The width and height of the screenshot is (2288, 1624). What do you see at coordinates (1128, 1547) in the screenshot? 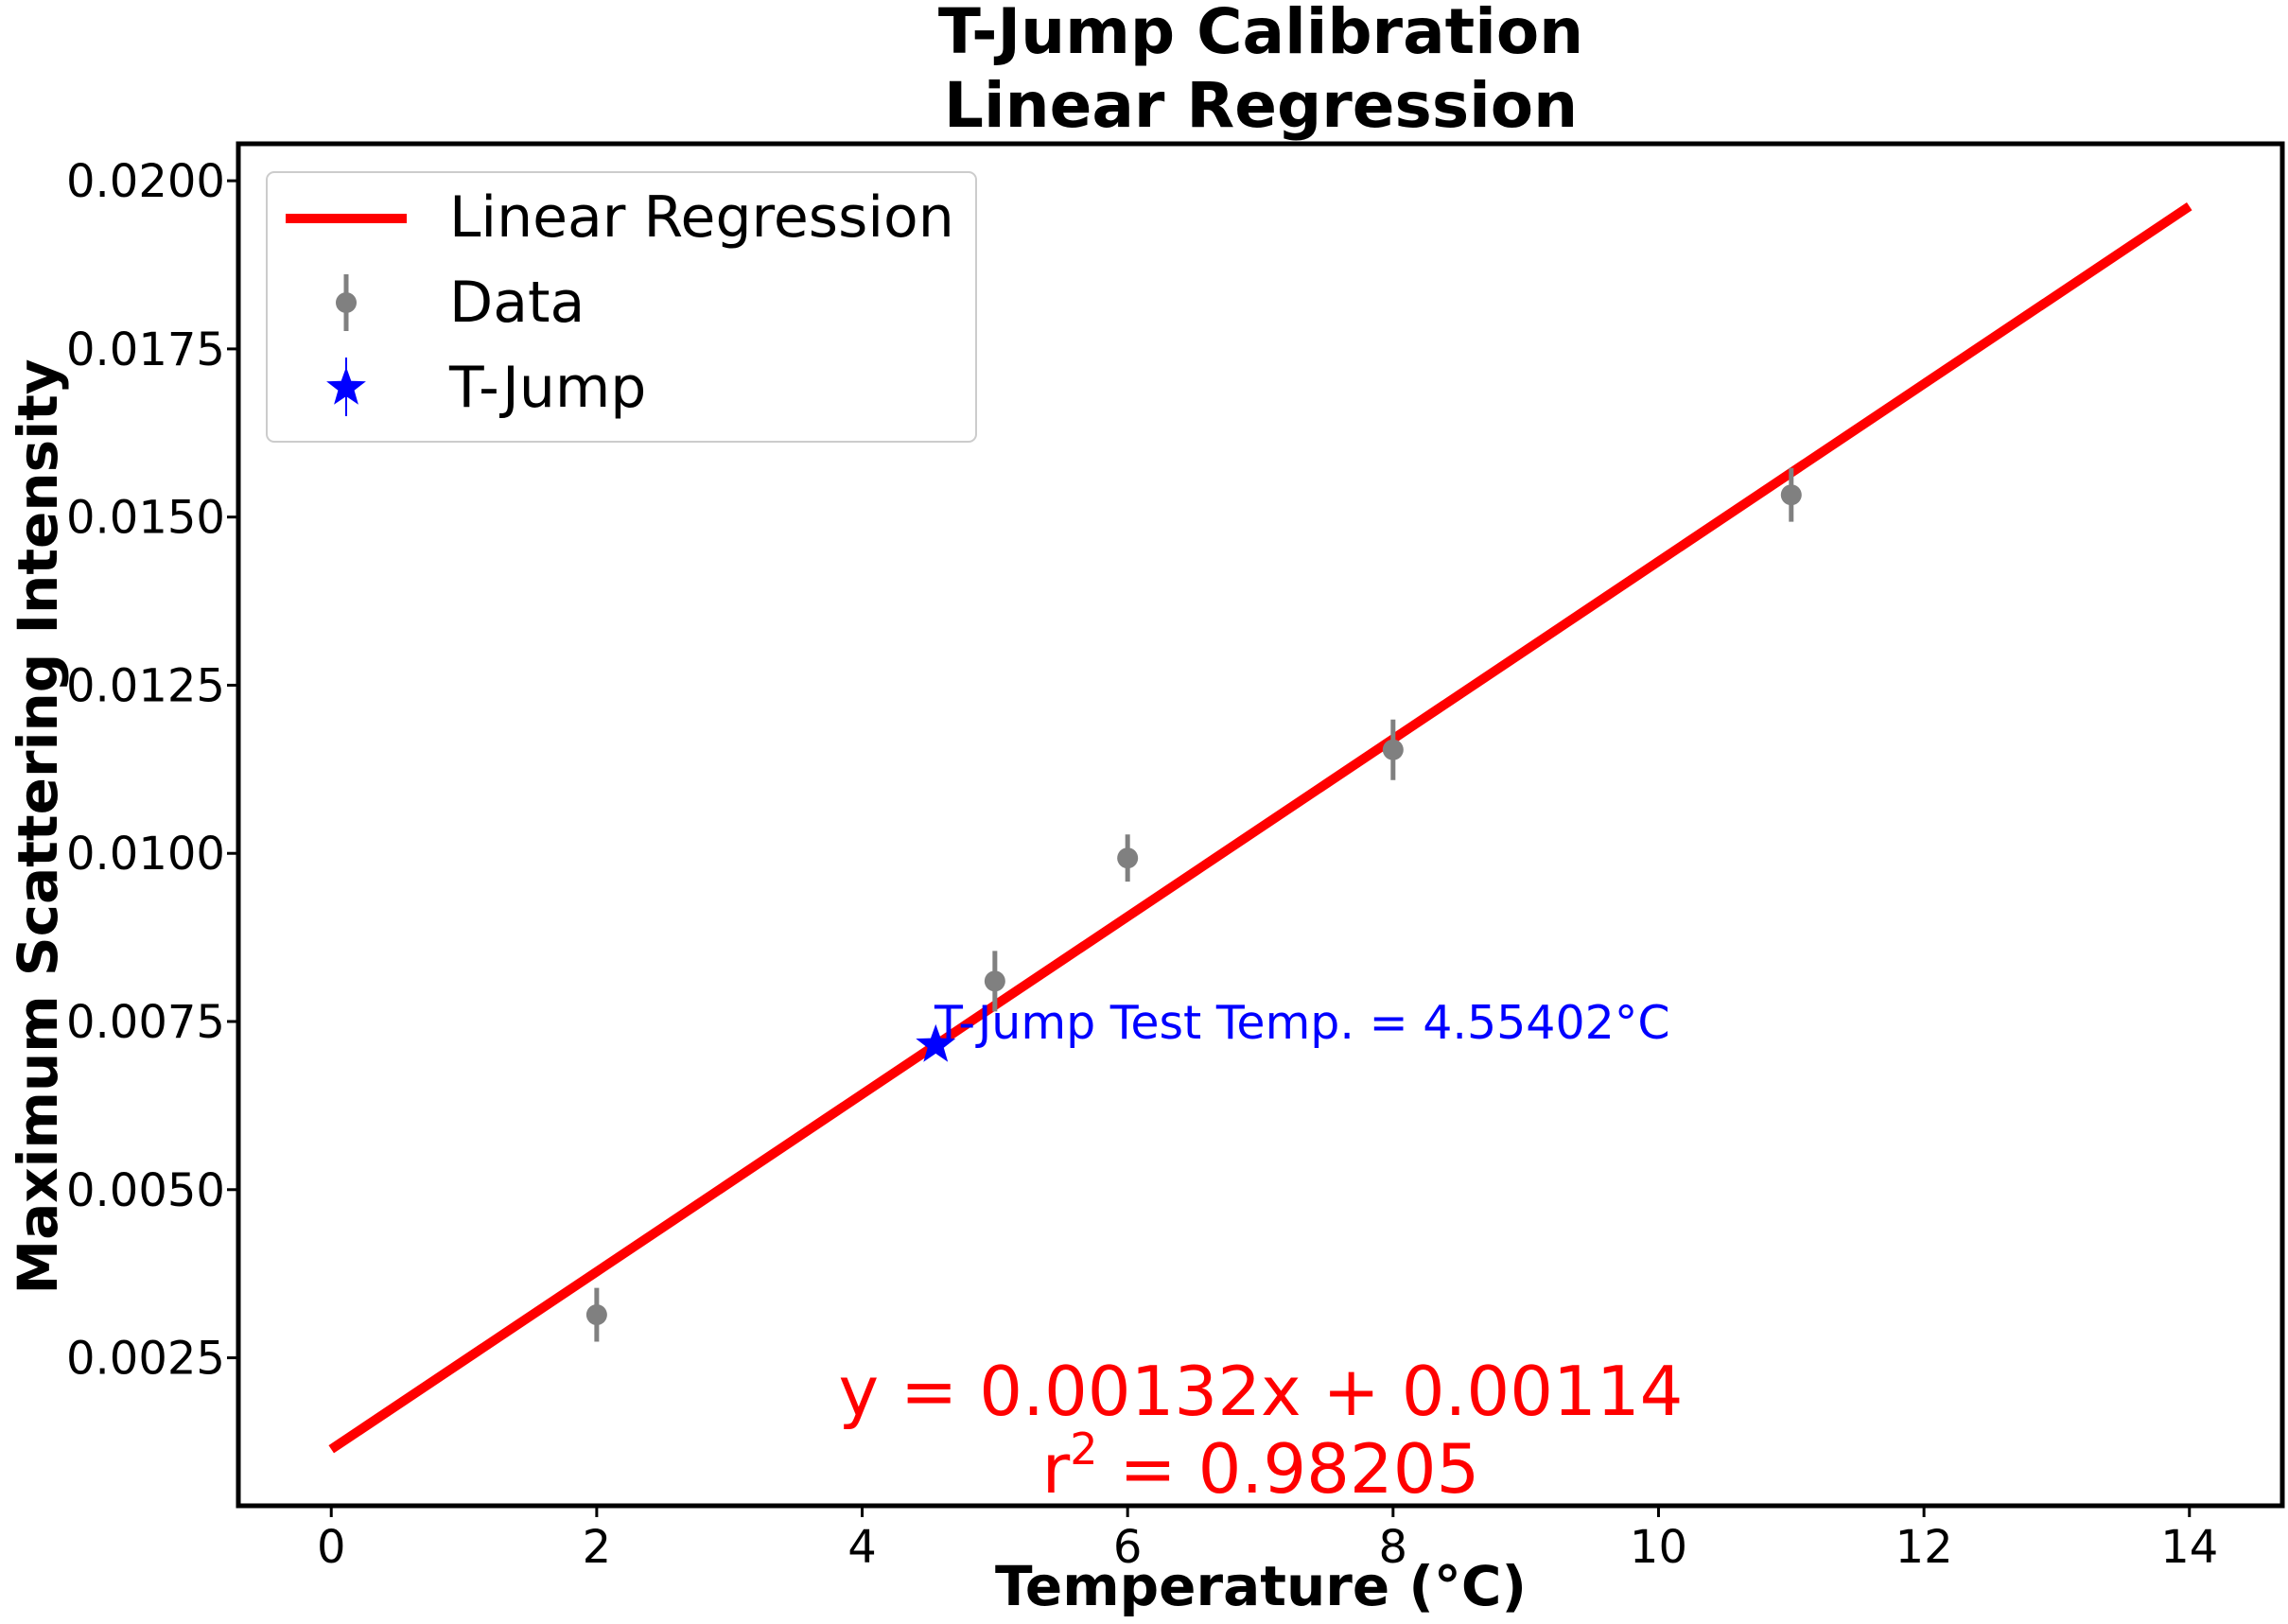
I see `x-tick-label: 6` at bounding box center [1128, 1547].